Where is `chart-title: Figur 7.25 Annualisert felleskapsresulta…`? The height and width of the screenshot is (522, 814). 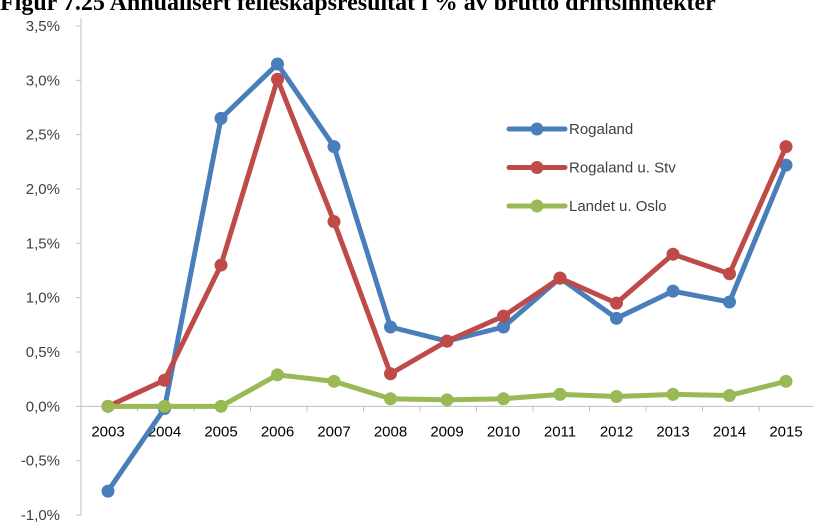 chart-title: Figur 7.25 Annualisert felleskapsresulta… is located at coordinates (358, 8).